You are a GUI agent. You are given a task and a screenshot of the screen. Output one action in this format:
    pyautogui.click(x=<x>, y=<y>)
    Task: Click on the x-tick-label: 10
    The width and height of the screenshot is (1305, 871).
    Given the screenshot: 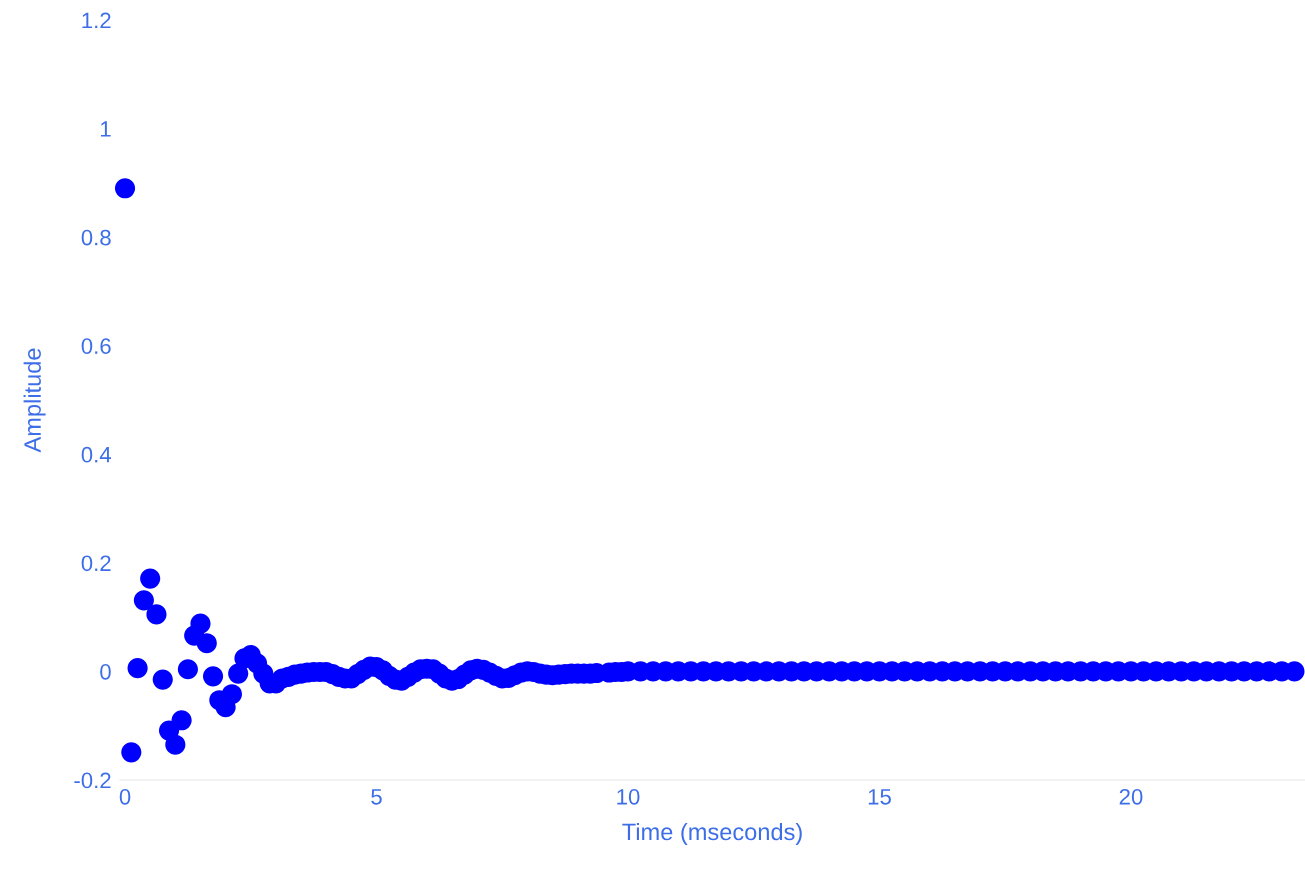 What is the action you would take?
    pyautogui.click(x=628, y=796)
    